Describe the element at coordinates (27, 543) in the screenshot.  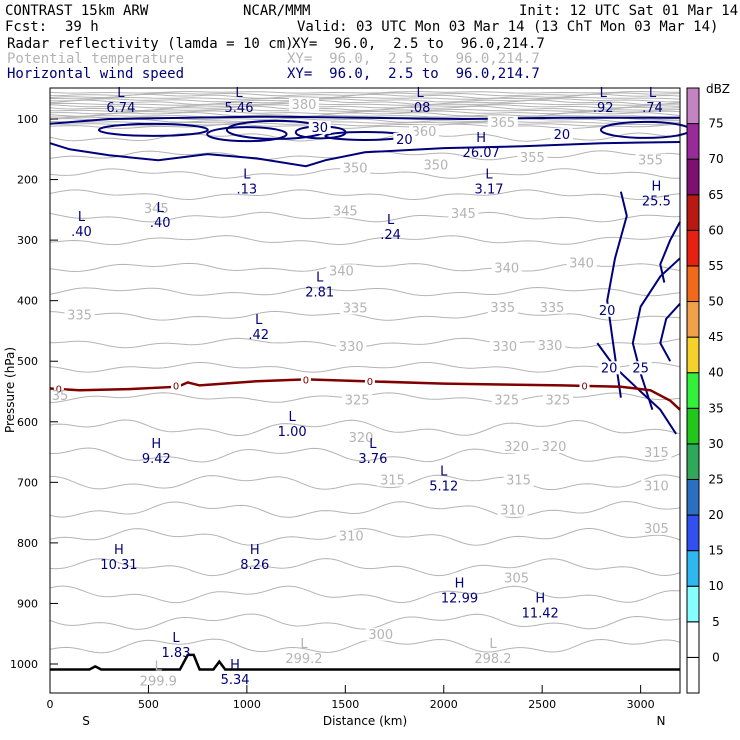
I see `y-tick-label: 800` at that location.